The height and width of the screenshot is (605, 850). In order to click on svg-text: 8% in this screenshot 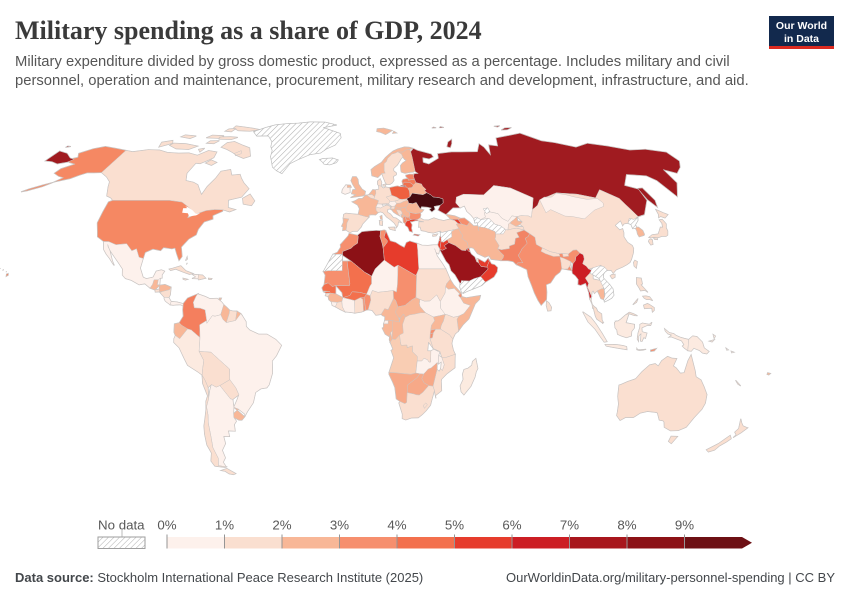, I will do `click(626, 525)`.